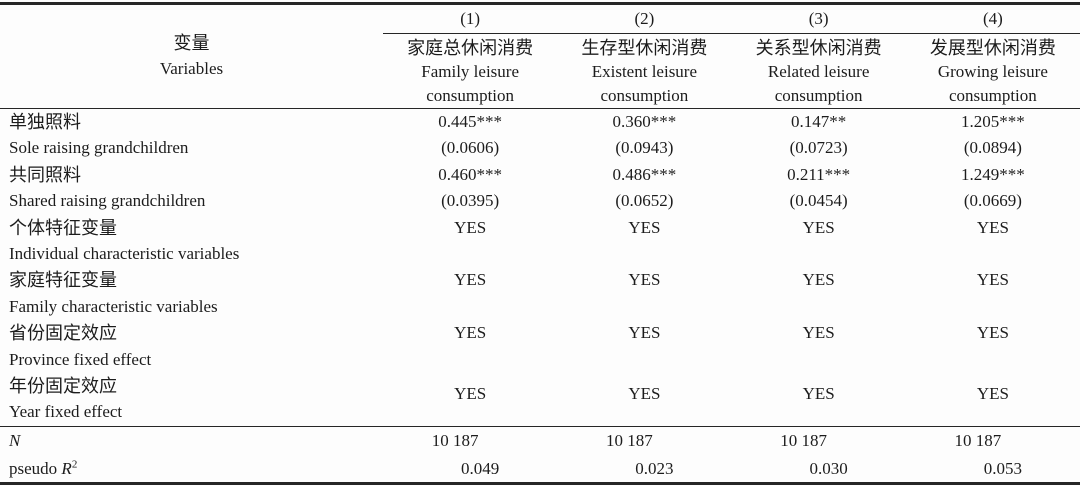 The height and width of the screenshot is (486, 1080). Describe the element at coordinates (470, 18) in the screenshot. I see `header-model-number: (1)` at that location.